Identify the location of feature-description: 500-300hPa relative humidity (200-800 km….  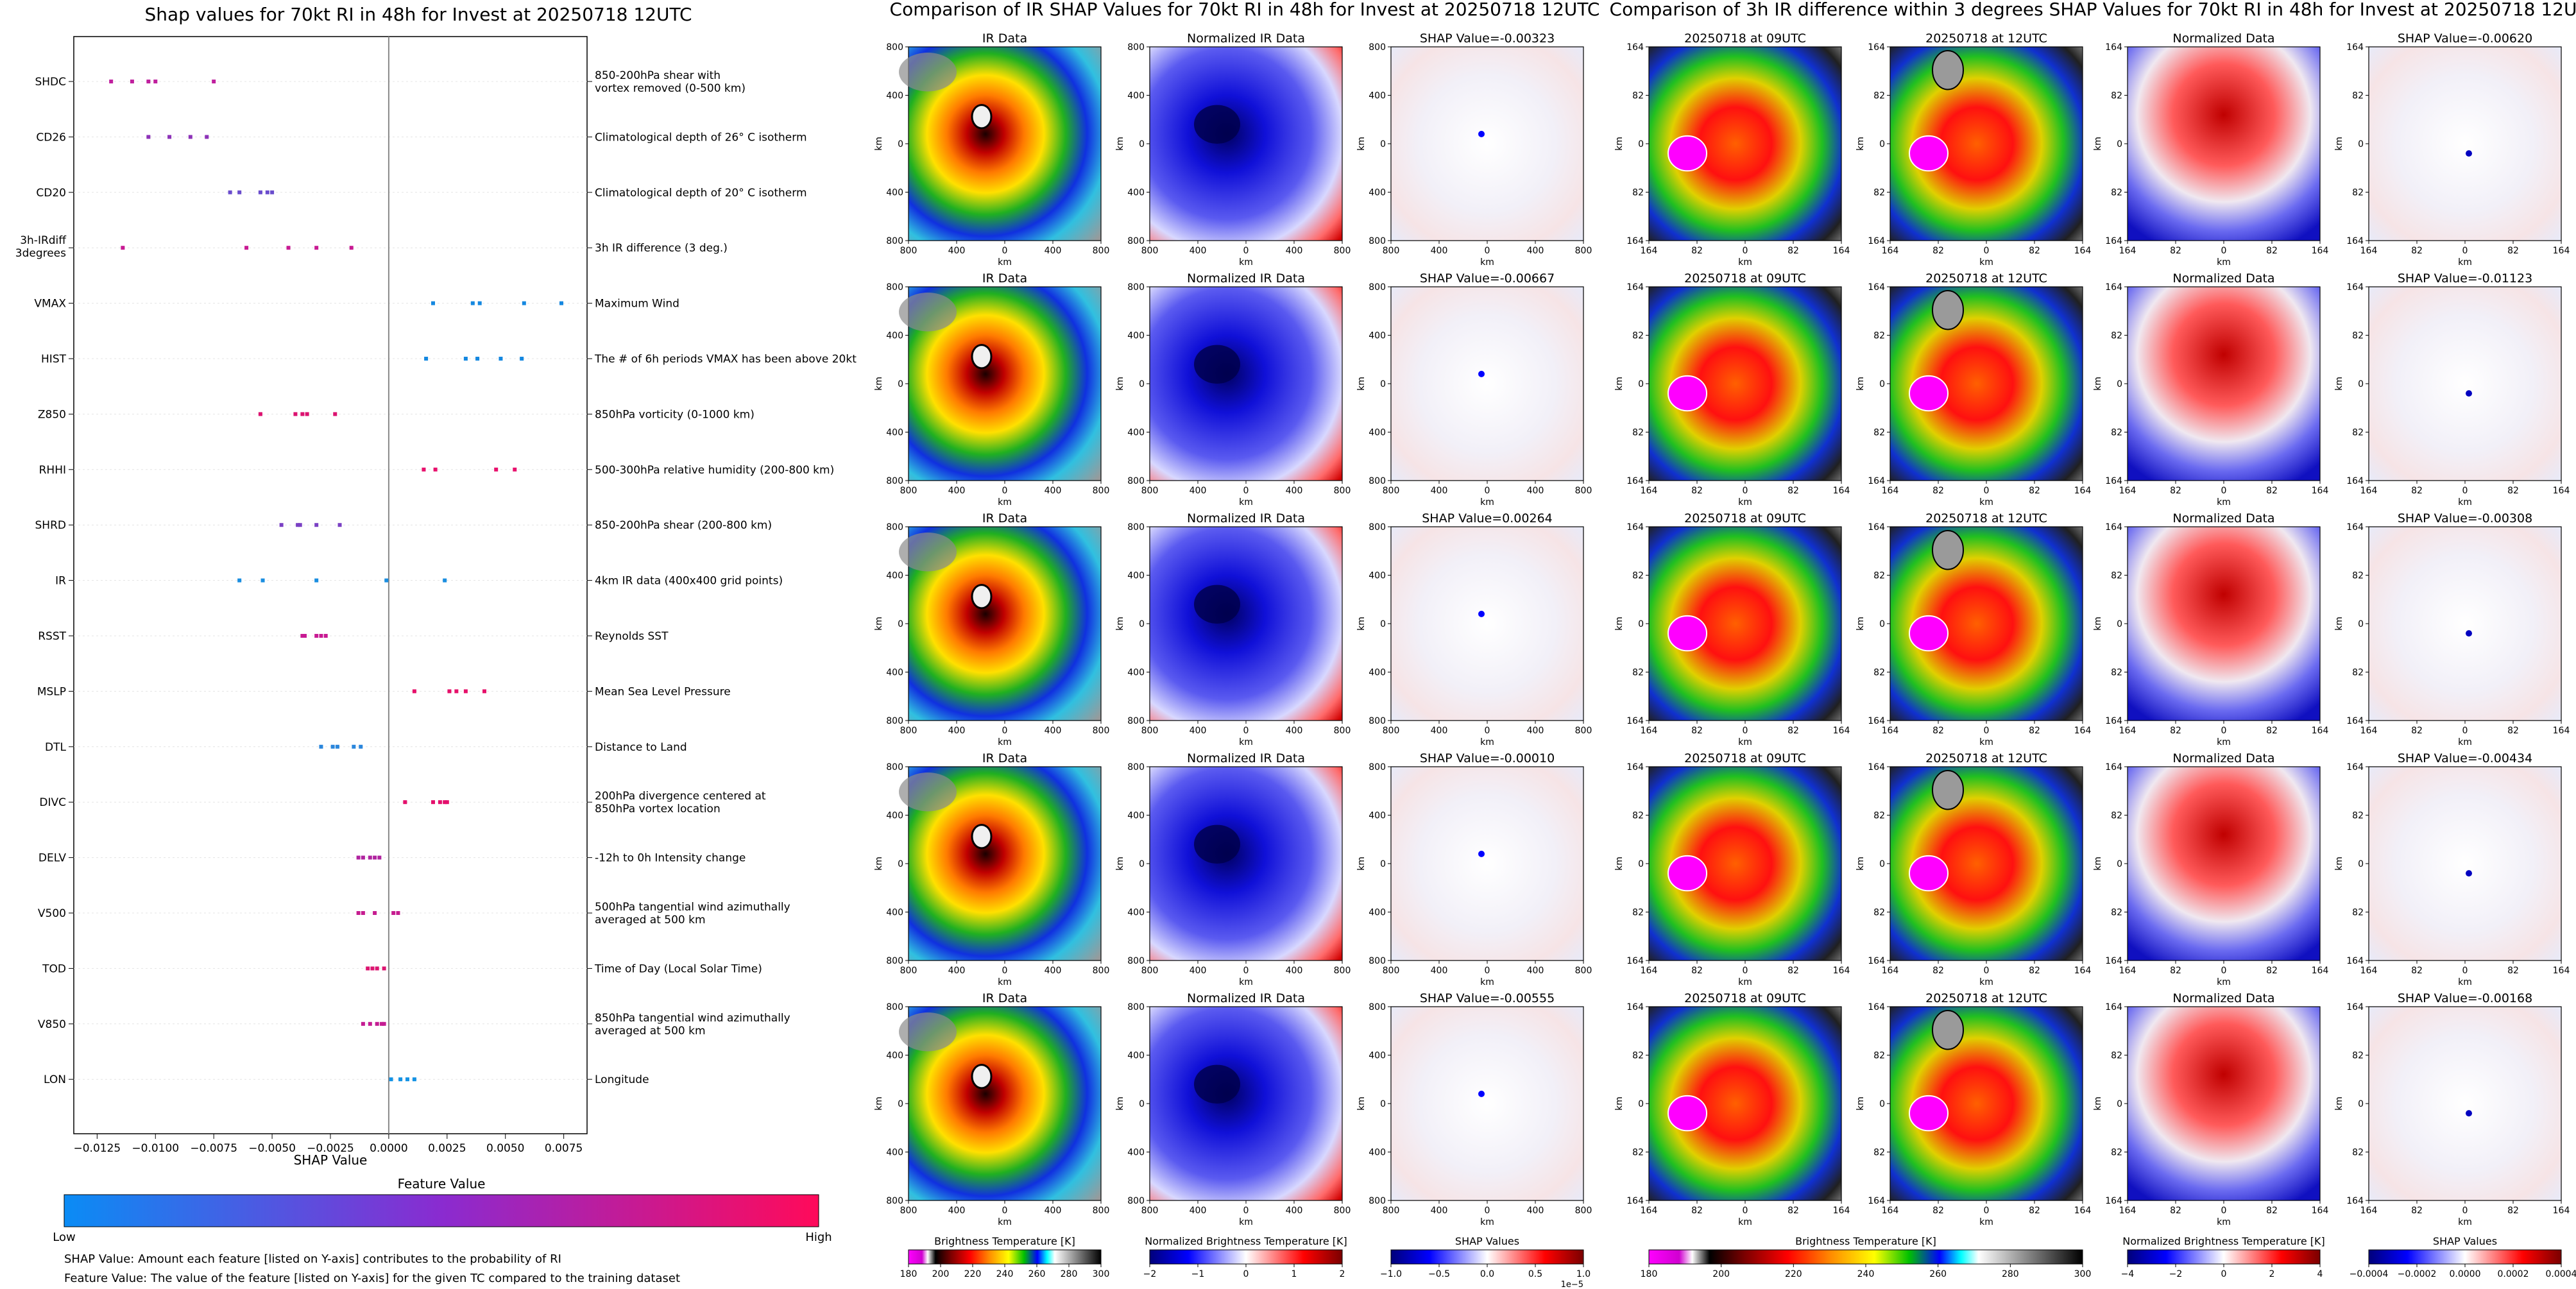
(714, 471).